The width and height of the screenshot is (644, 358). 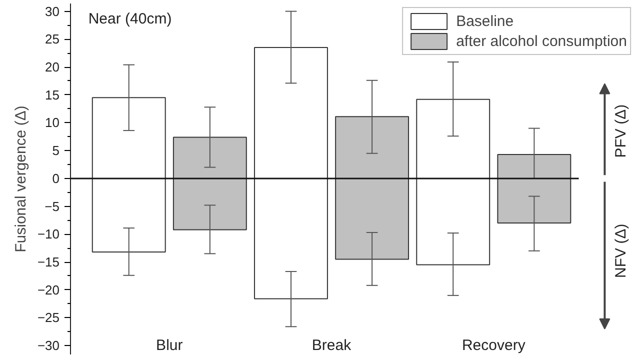 I want to click on annotation: Near (40cm), so click(x=130, y=19).